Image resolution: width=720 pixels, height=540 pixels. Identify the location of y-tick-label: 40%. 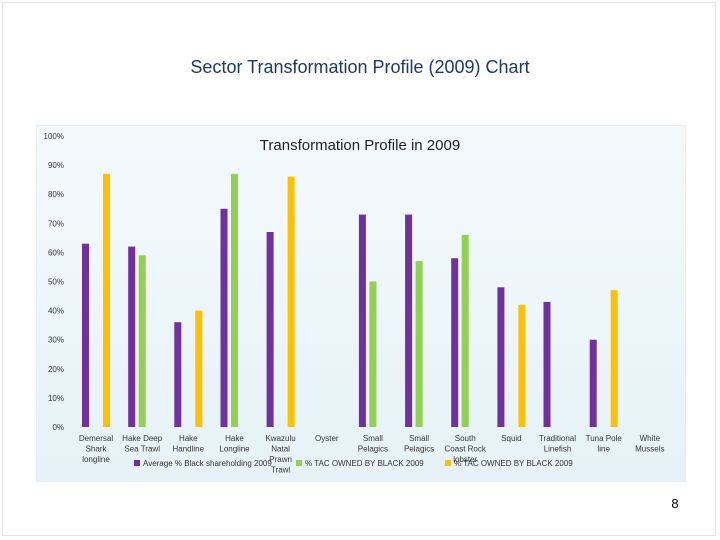
(56, 311).